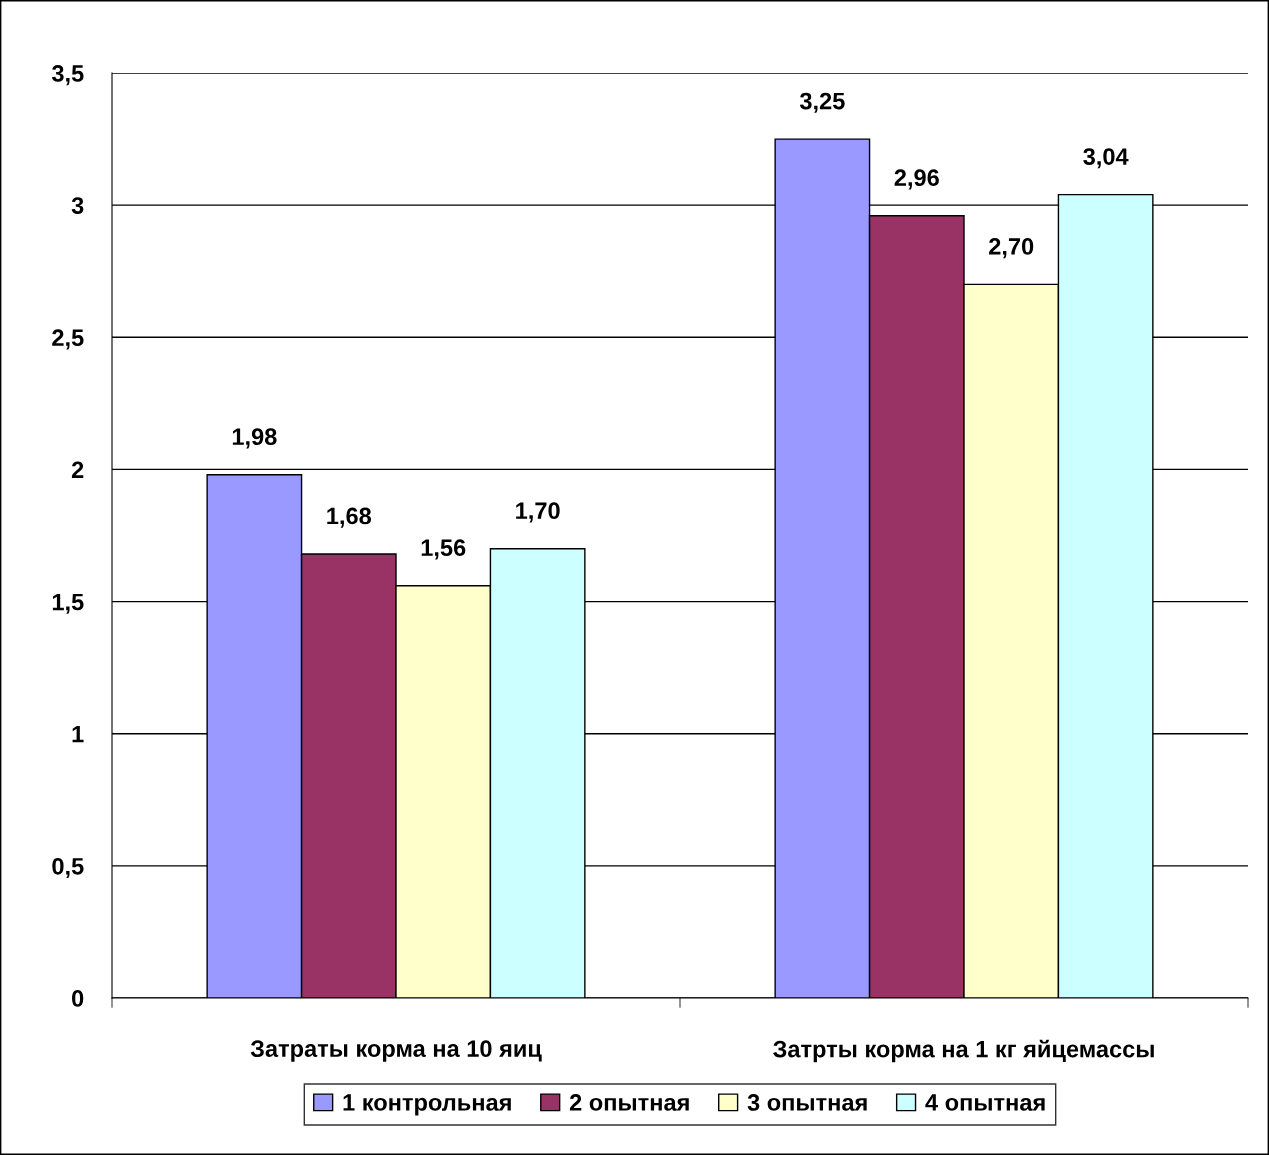 The width and height of the screenshot is (1269, 1155). I want to click on x-tick-label: Затрты корма на 1 кг яйцемассы, so click(963, 1051).